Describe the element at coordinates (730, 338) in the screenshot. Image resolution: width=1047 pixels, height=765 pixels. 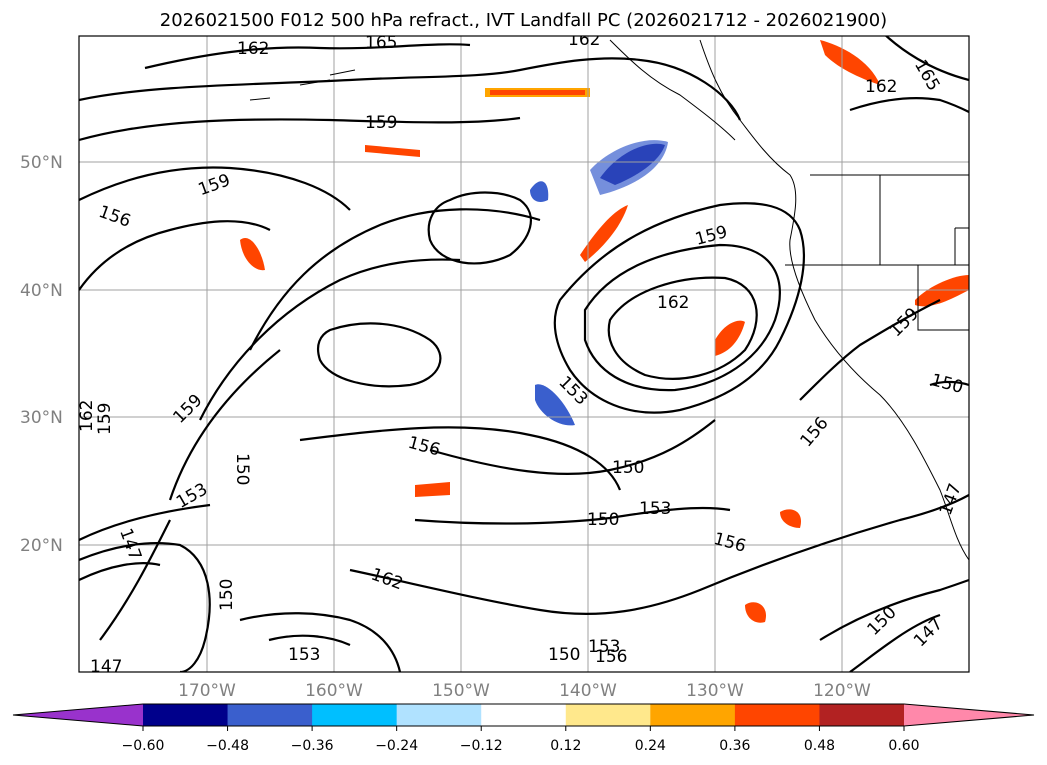
I see `positive-field-east` at that location.